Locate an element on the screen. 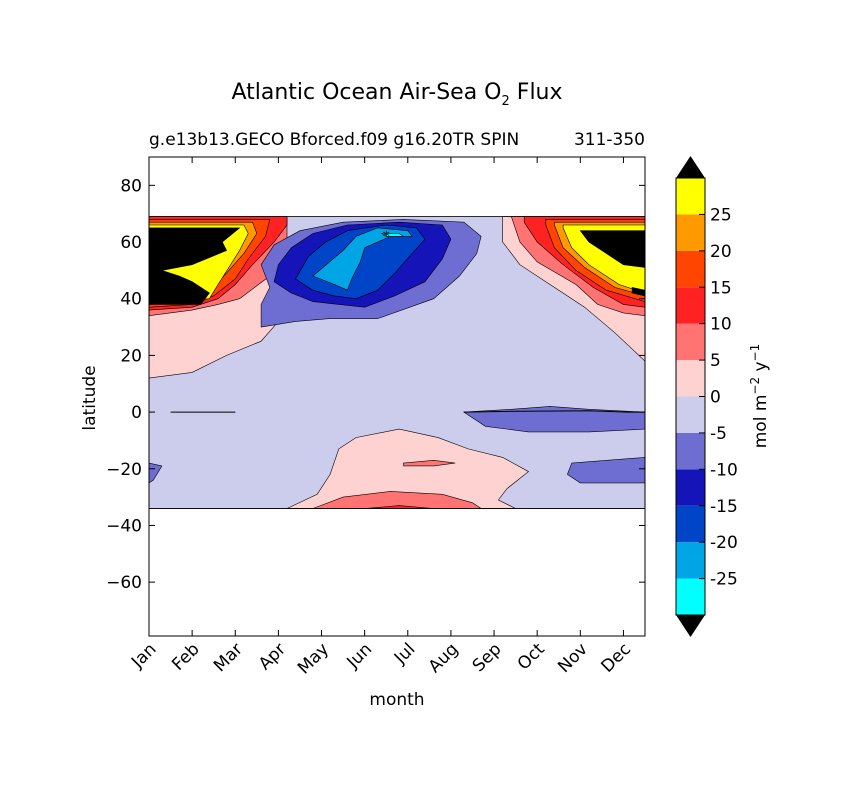 This screenshot has width=853, height=788. colorbar-label-main: mol m is located at coordinates (761, 422).